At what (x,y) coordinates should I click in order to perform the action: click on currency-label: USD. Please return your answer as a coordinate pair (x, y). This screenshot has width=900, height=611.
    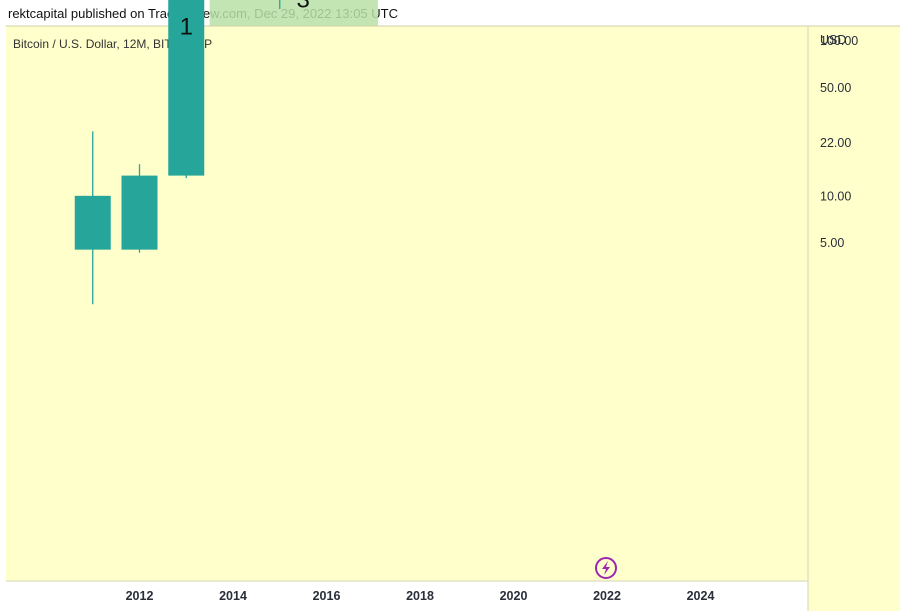
    Looking at the image, I should click on (833, 40).